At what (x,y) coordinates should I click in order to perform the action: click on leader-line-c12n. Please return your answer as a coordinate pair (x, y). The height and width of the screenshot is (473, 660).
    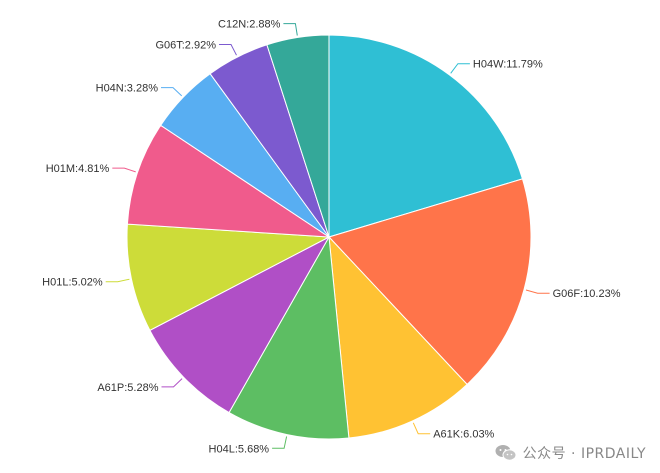
    Looking at the image, I should click on (290, 29).